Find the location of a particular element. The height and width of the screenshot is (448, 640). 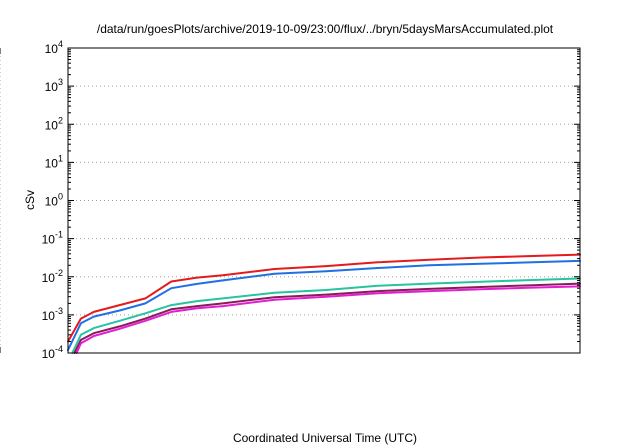

y-tick-label: 10⁴ is located at coordinates (54, 47).